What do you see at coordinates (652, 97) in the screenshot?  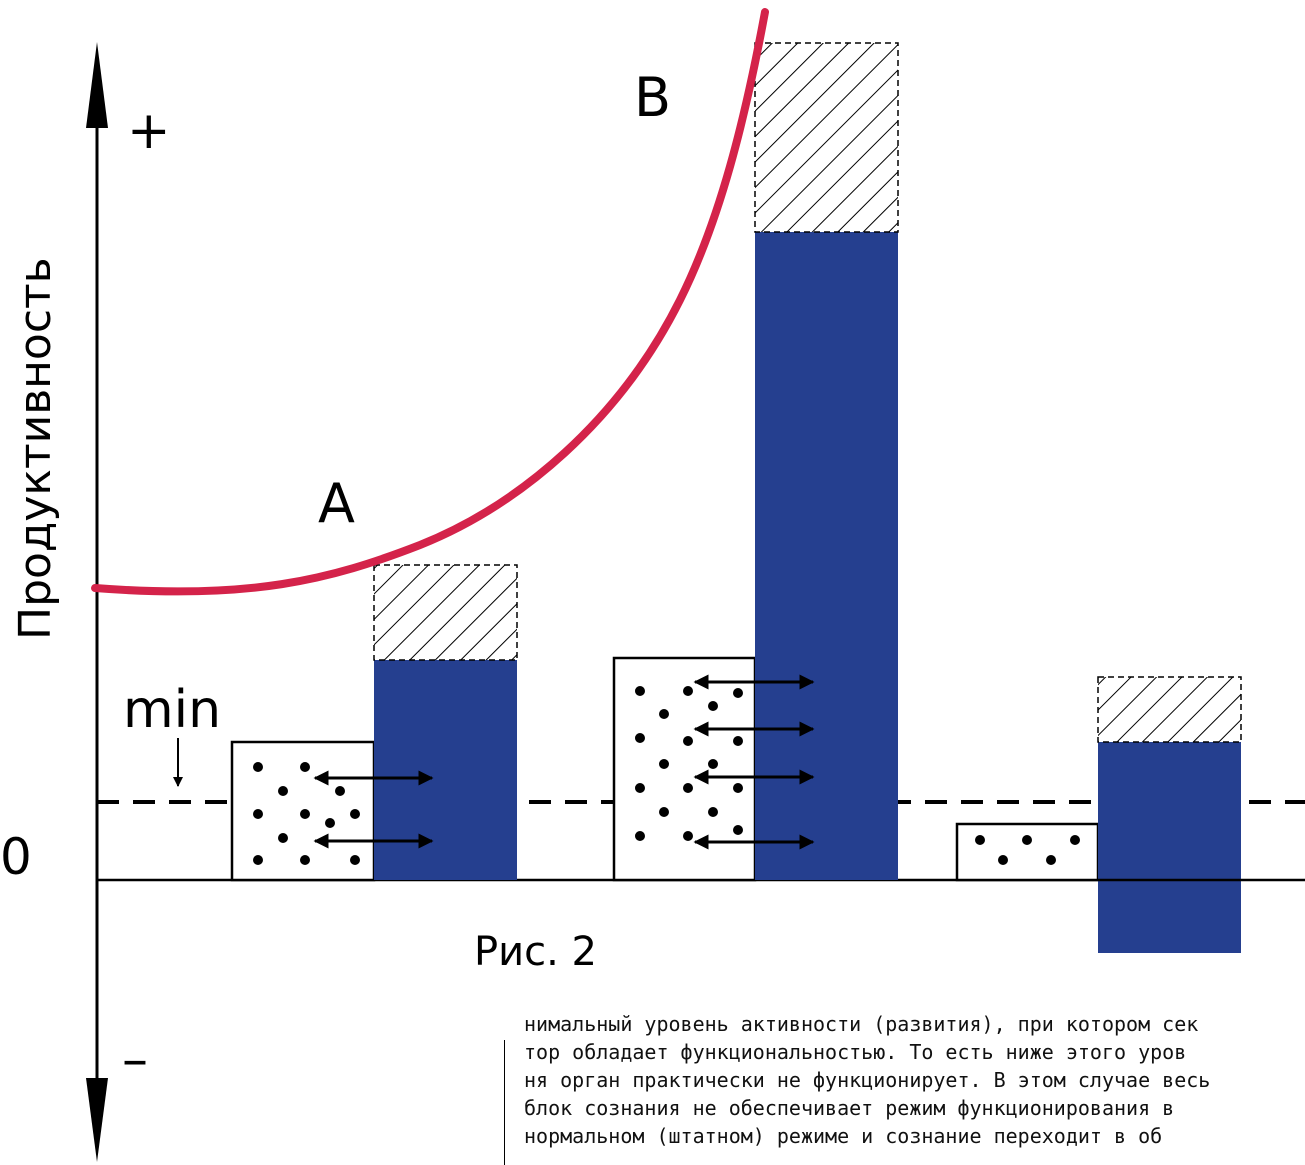 I see `curve-label-b: B` at bounding box center [652, 97].